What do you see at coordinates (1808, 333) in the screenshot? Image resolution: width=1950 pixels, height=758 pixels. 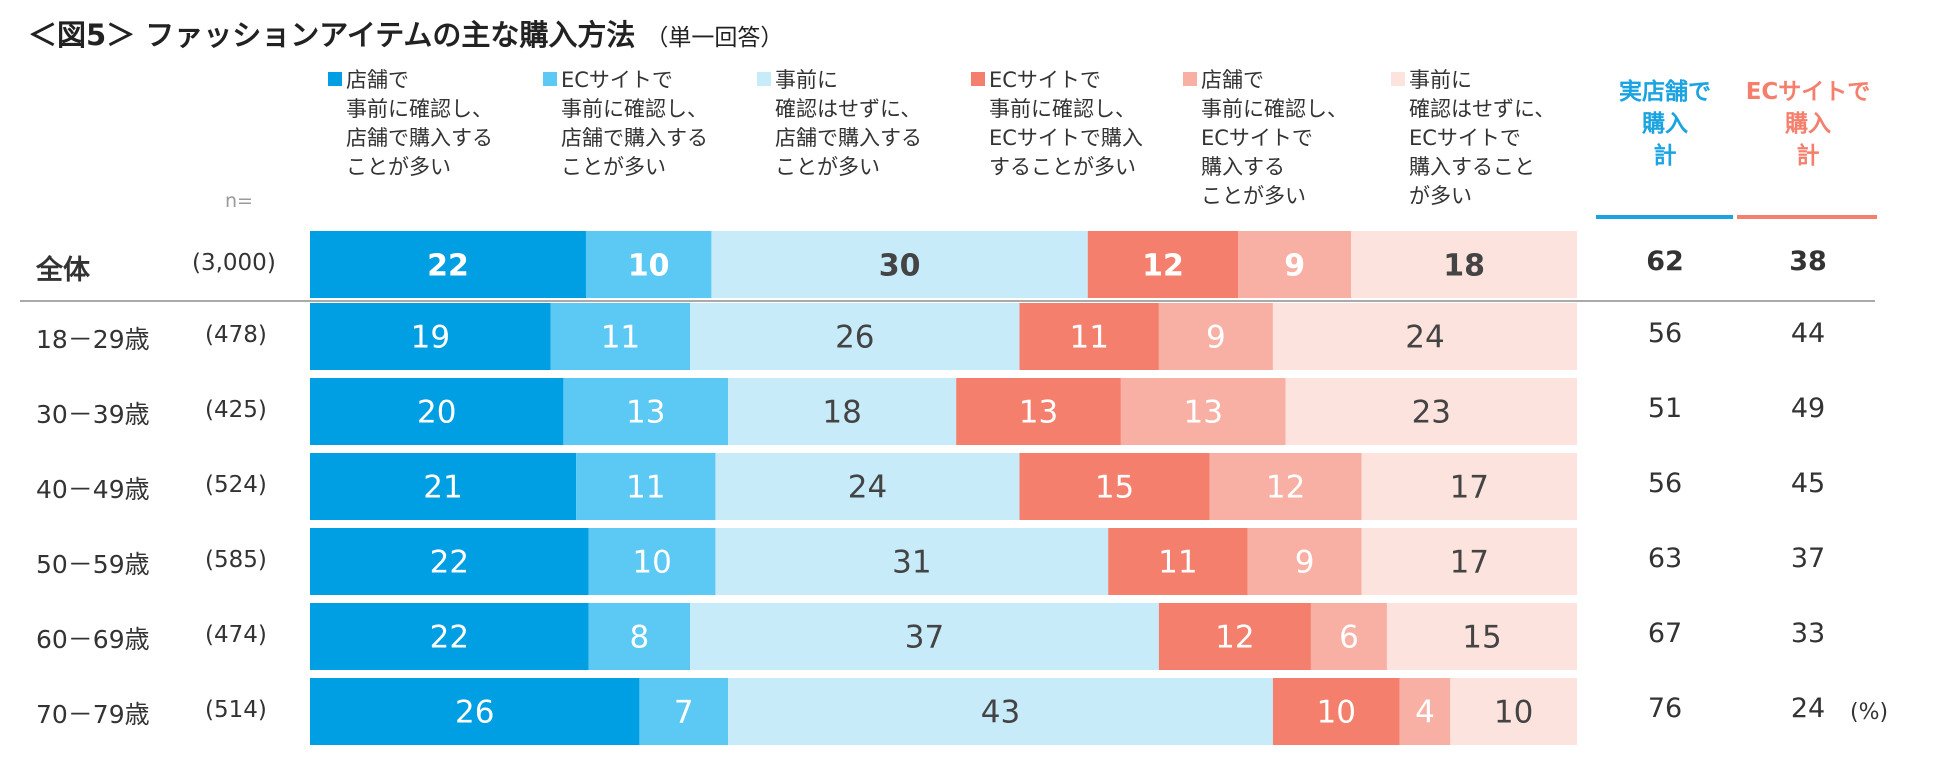 I see `ec-total-value: 44` at bounding box center [1808, 333].